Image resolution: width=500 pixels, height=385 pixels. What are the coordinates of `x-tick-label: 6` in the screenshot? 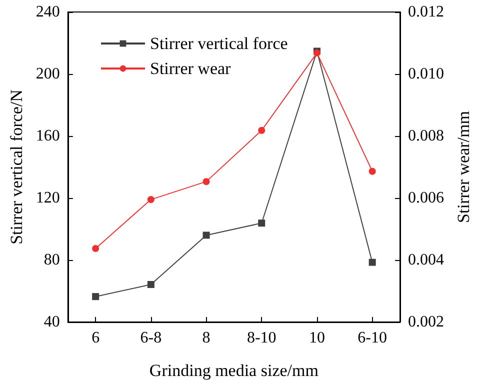 It's located at (96, 338).